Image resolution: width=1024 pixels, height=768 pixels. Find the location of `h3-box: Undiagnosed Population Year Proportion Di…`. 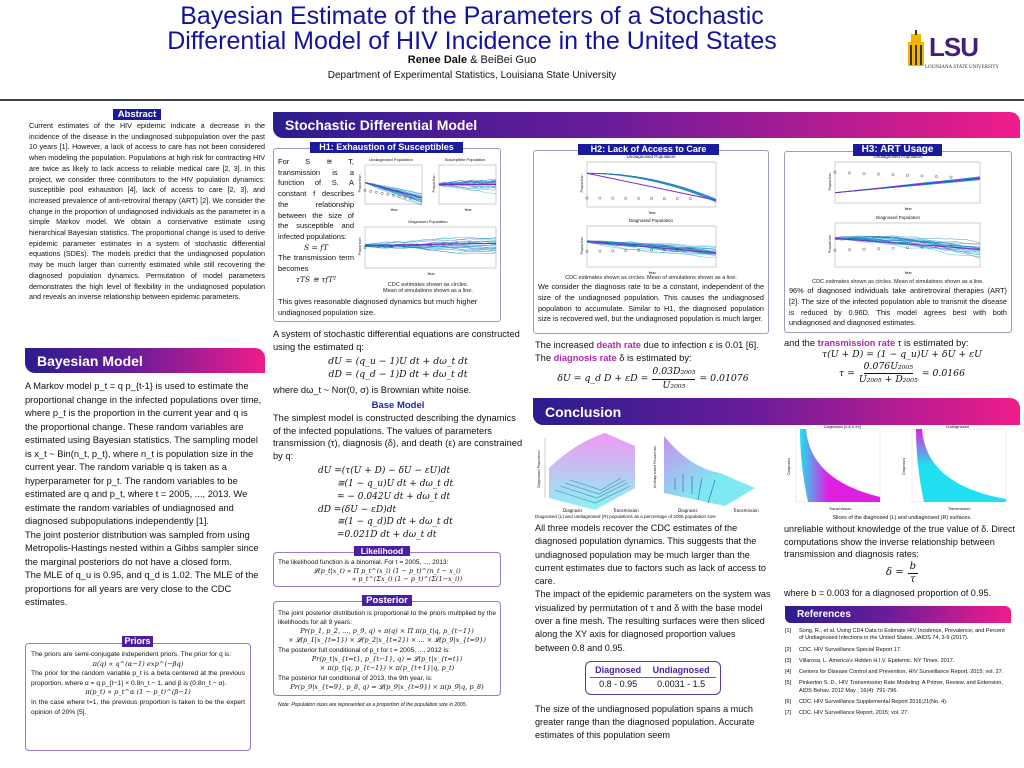

h3-box: Undiagnosed Population Year Proportion Di… is located at coordinates (898, 242).